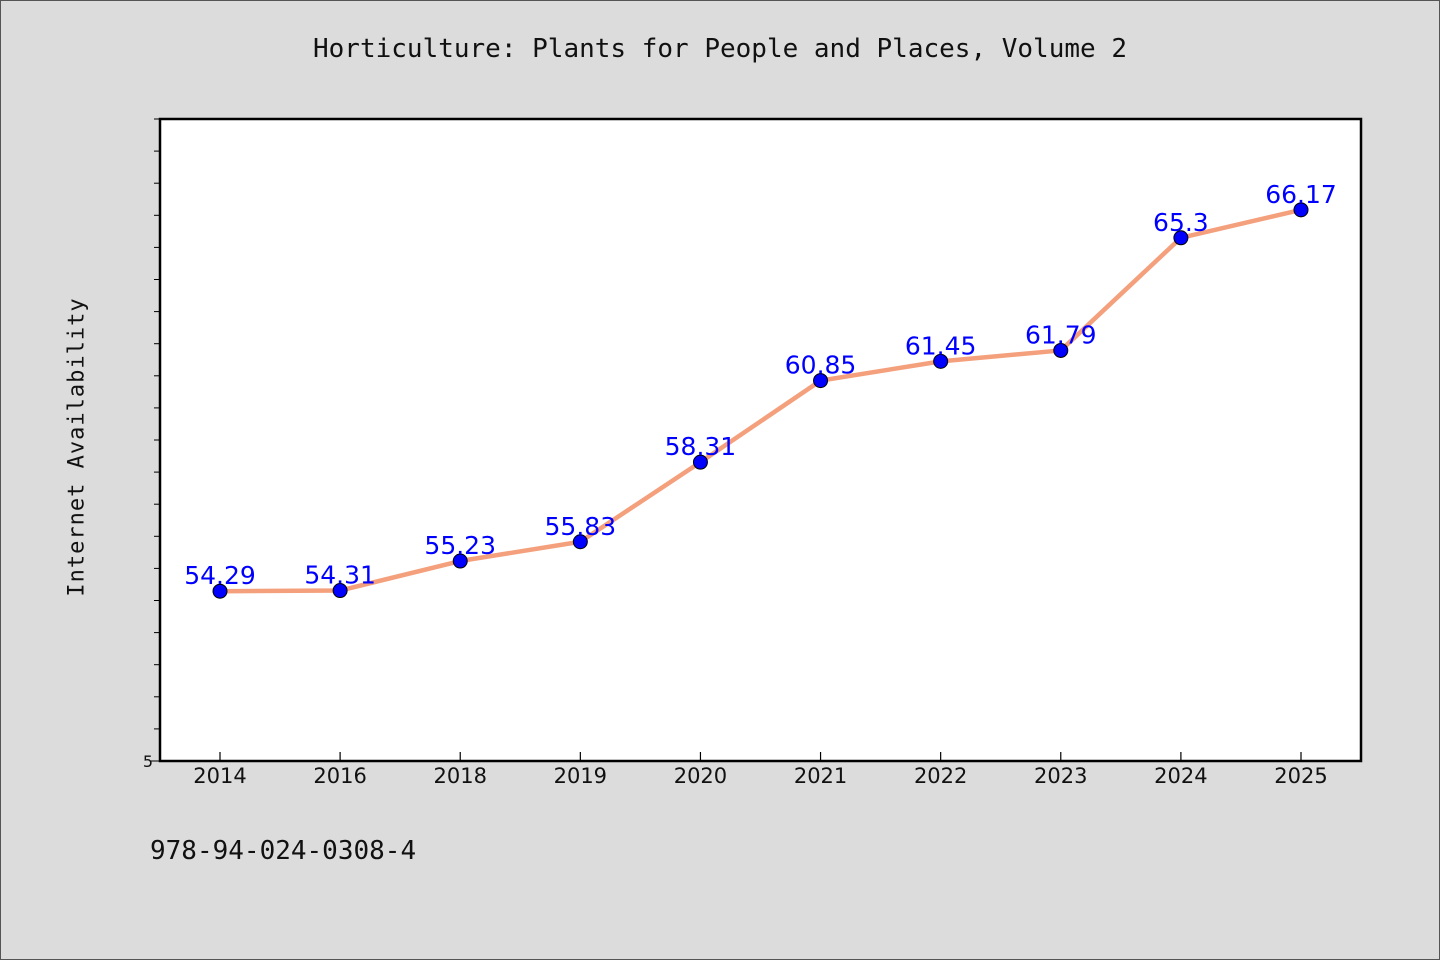 The height and width of the screenshot is (960, 1440). What do you see at coordinates (1060, 776) in the screenshot?
I see `x-tick-label: 2023` at bounding box center [1060, 776].